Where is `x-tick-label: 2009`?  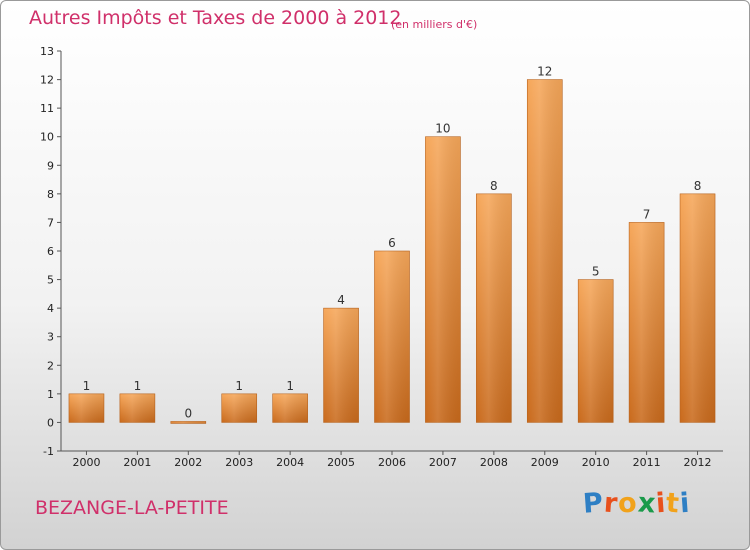
x-tick-label: 2009 is located at coordinates (545, 462).